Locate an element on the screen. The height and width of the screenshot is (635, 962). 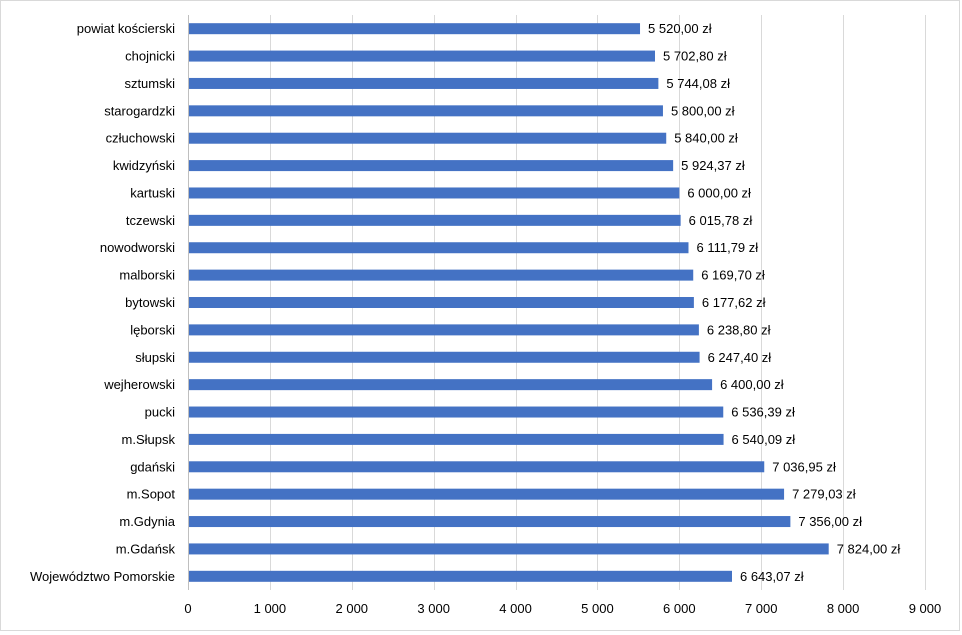
data-label: 6 540,09 zł is located at coordinates (764, 439).